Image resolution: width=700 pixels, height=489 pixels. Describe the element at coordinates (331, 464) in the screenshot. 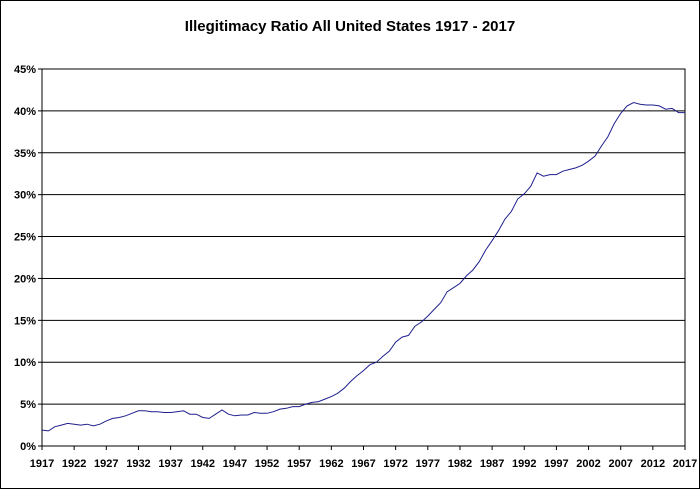

I see `x-tick-label: 1962` at that location.